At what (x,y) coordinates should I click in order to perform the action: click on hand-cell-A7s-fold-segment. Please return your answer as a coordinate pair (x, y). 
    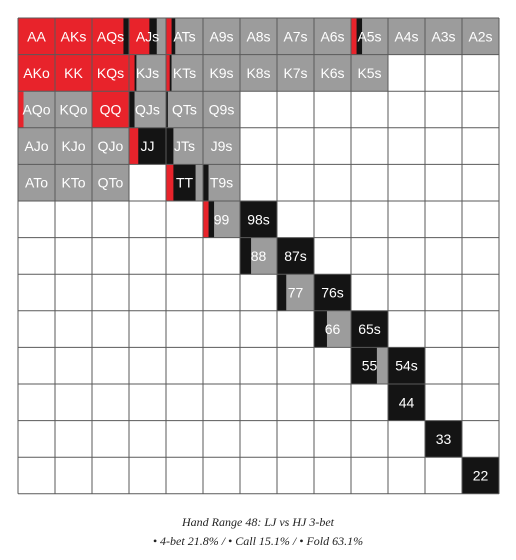
    Looking at the image, I should click on (296, 36).